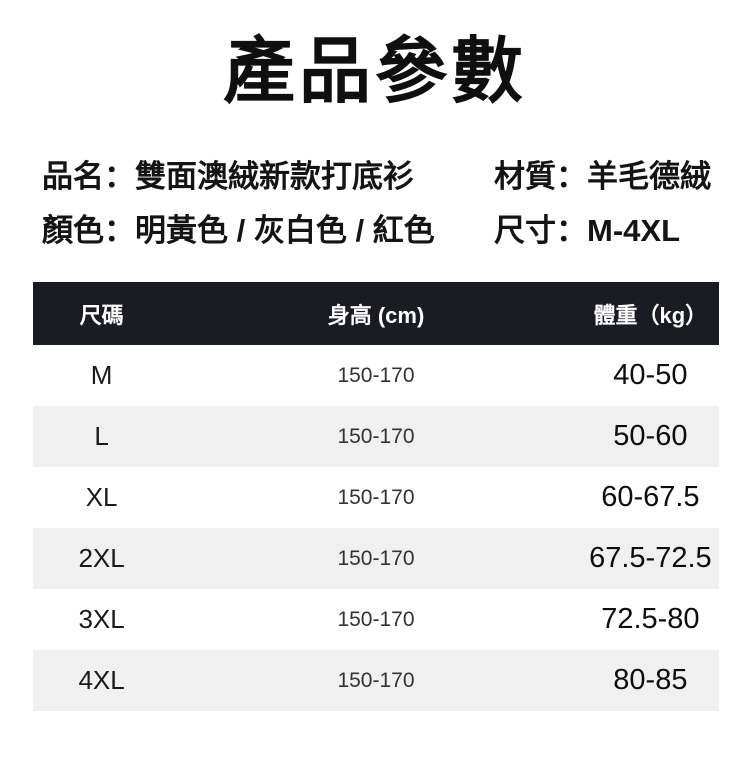 The width and height of the screenshot is (750, 772). I want to click on table-row: 2XL 150-170 67.5-72.5, so click(376, 559).